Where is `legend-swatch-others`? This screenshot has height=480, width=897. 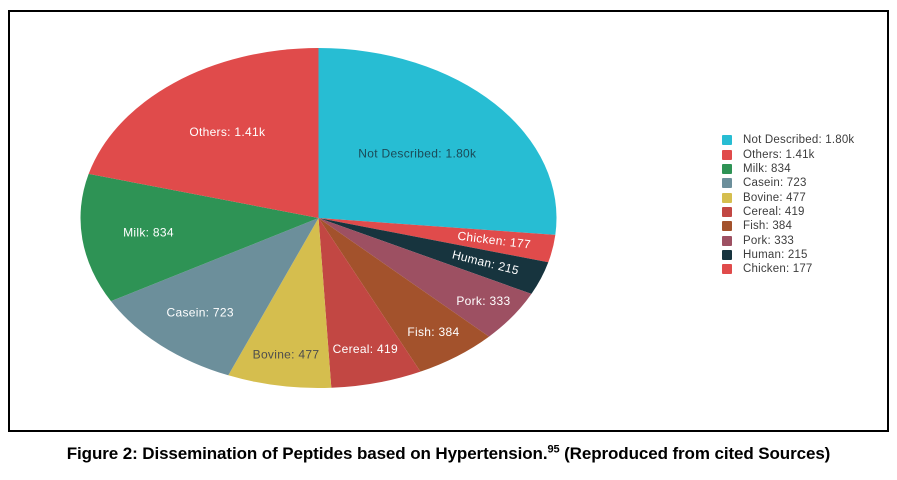 legend-swatch-others is located at coordinates (727, 154).